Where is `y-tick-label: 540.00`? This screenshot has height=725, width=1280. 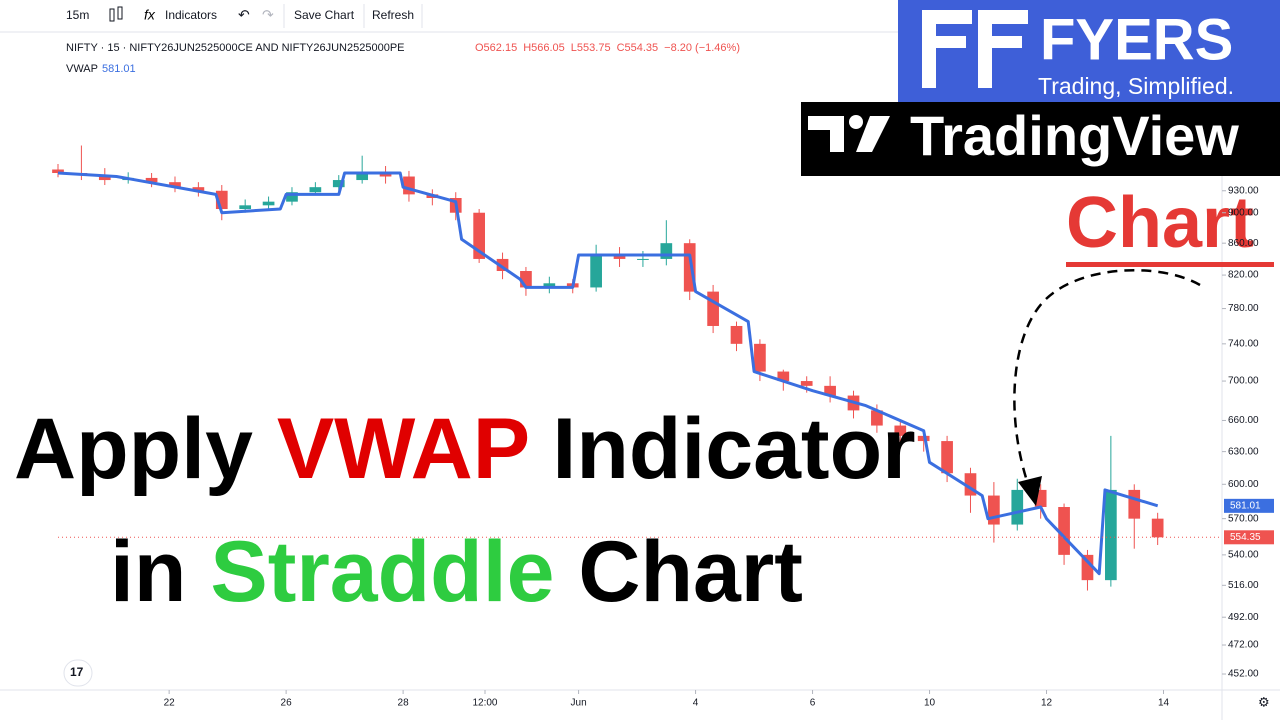
y-tick-label: 540.00 is located at coordinates (1243, 555).